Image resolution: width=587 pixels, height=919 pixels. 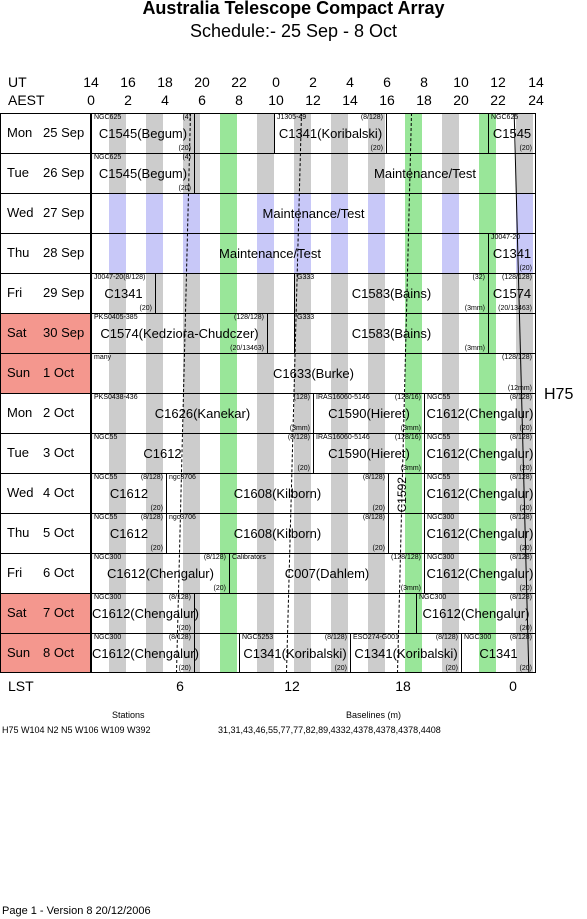 I want to click on project-block: ngc3706 (8/128) (20) C1608(Kilborn), so click(x=277, y=493).